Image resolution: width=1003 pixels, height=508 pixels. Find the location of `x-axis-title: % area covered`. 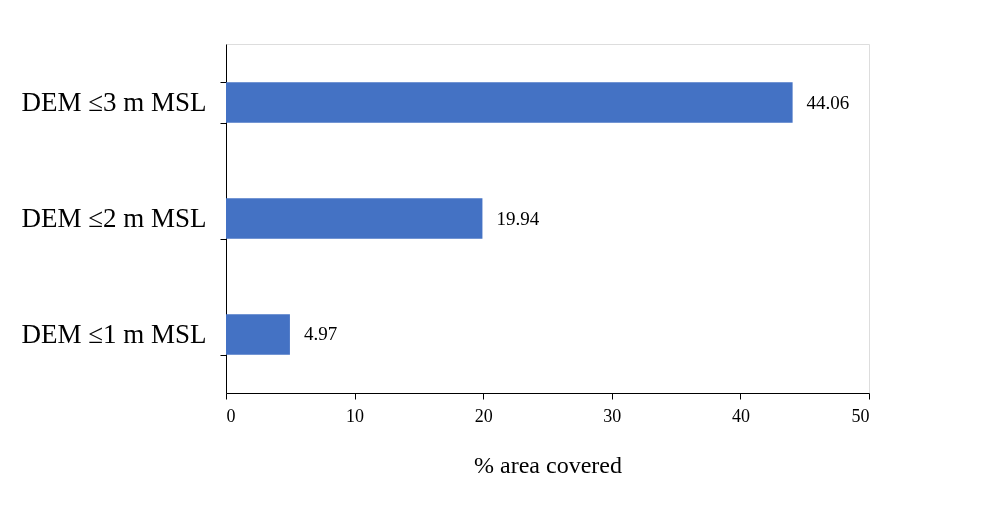

x-axis-title: % area covered is located at coordinates (548, 464).